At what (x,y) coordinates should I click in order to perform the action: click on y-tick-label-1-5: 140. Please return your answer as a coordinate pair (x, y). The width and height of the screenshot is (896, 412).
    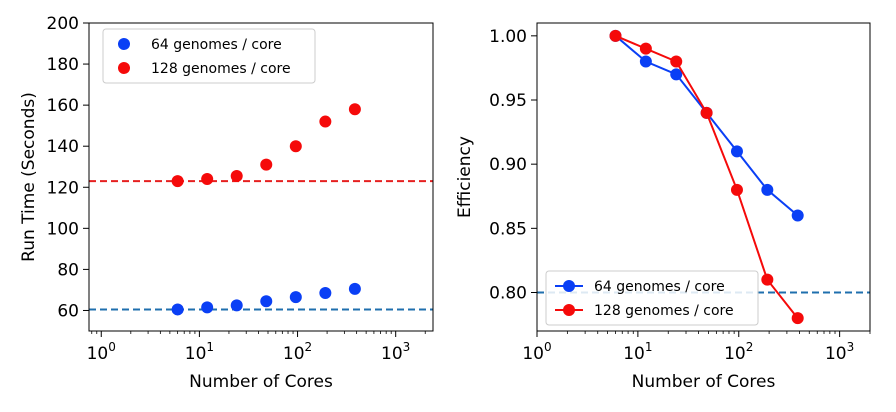
    Looking at the image, I should click on (63, 147).